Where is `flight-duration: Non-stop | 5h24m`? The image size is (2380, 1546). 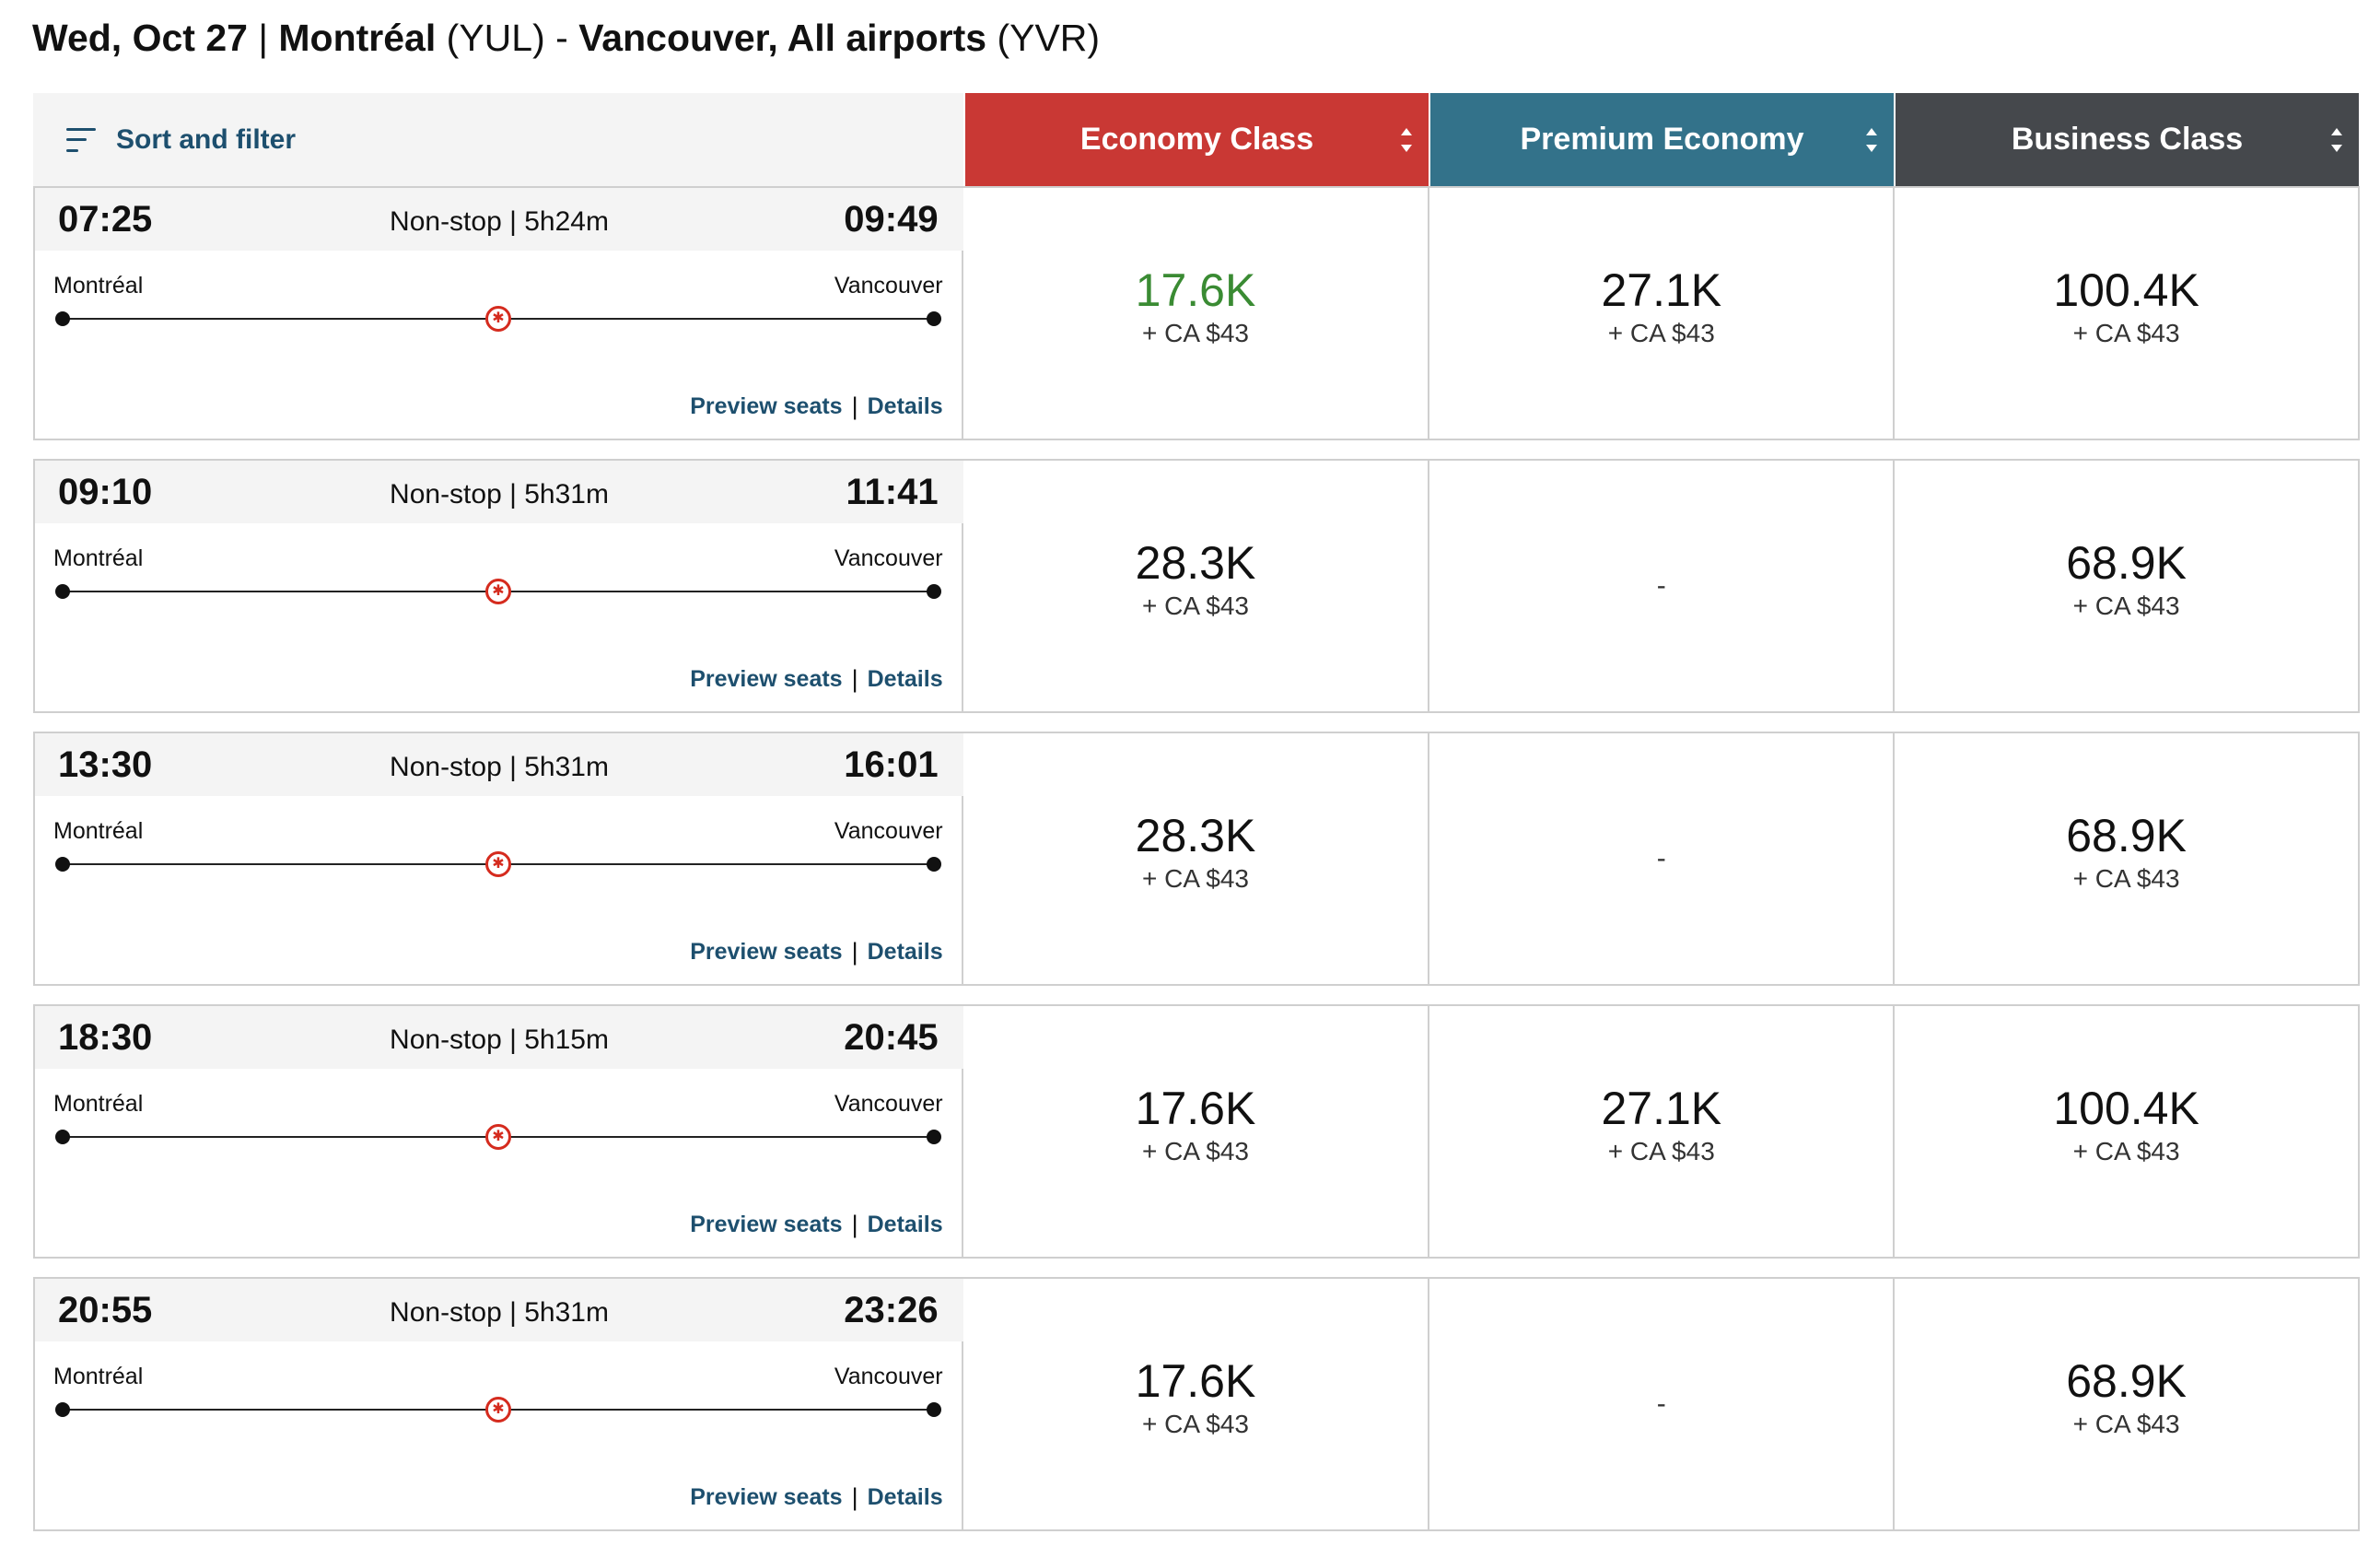
flight-duration: Non-stop | 5h24m is located at coordinates (499, 221).